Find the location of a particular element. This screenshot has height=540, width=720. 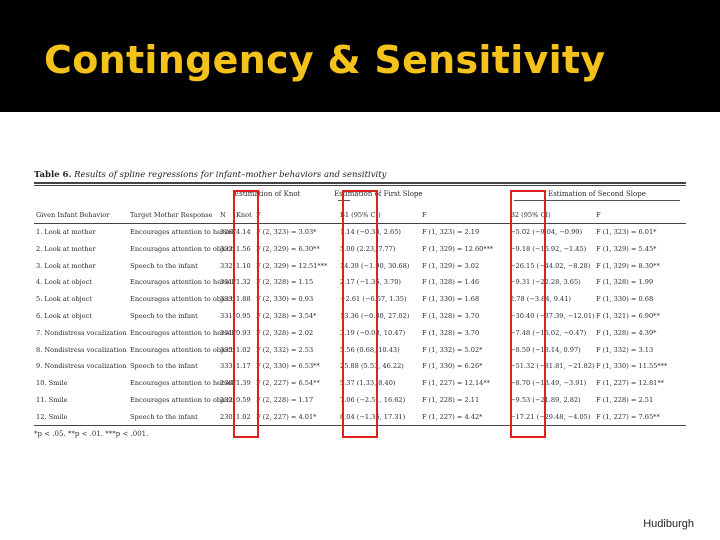

cell-behavior: 4. Look at object is located at coordinates (64, 282).